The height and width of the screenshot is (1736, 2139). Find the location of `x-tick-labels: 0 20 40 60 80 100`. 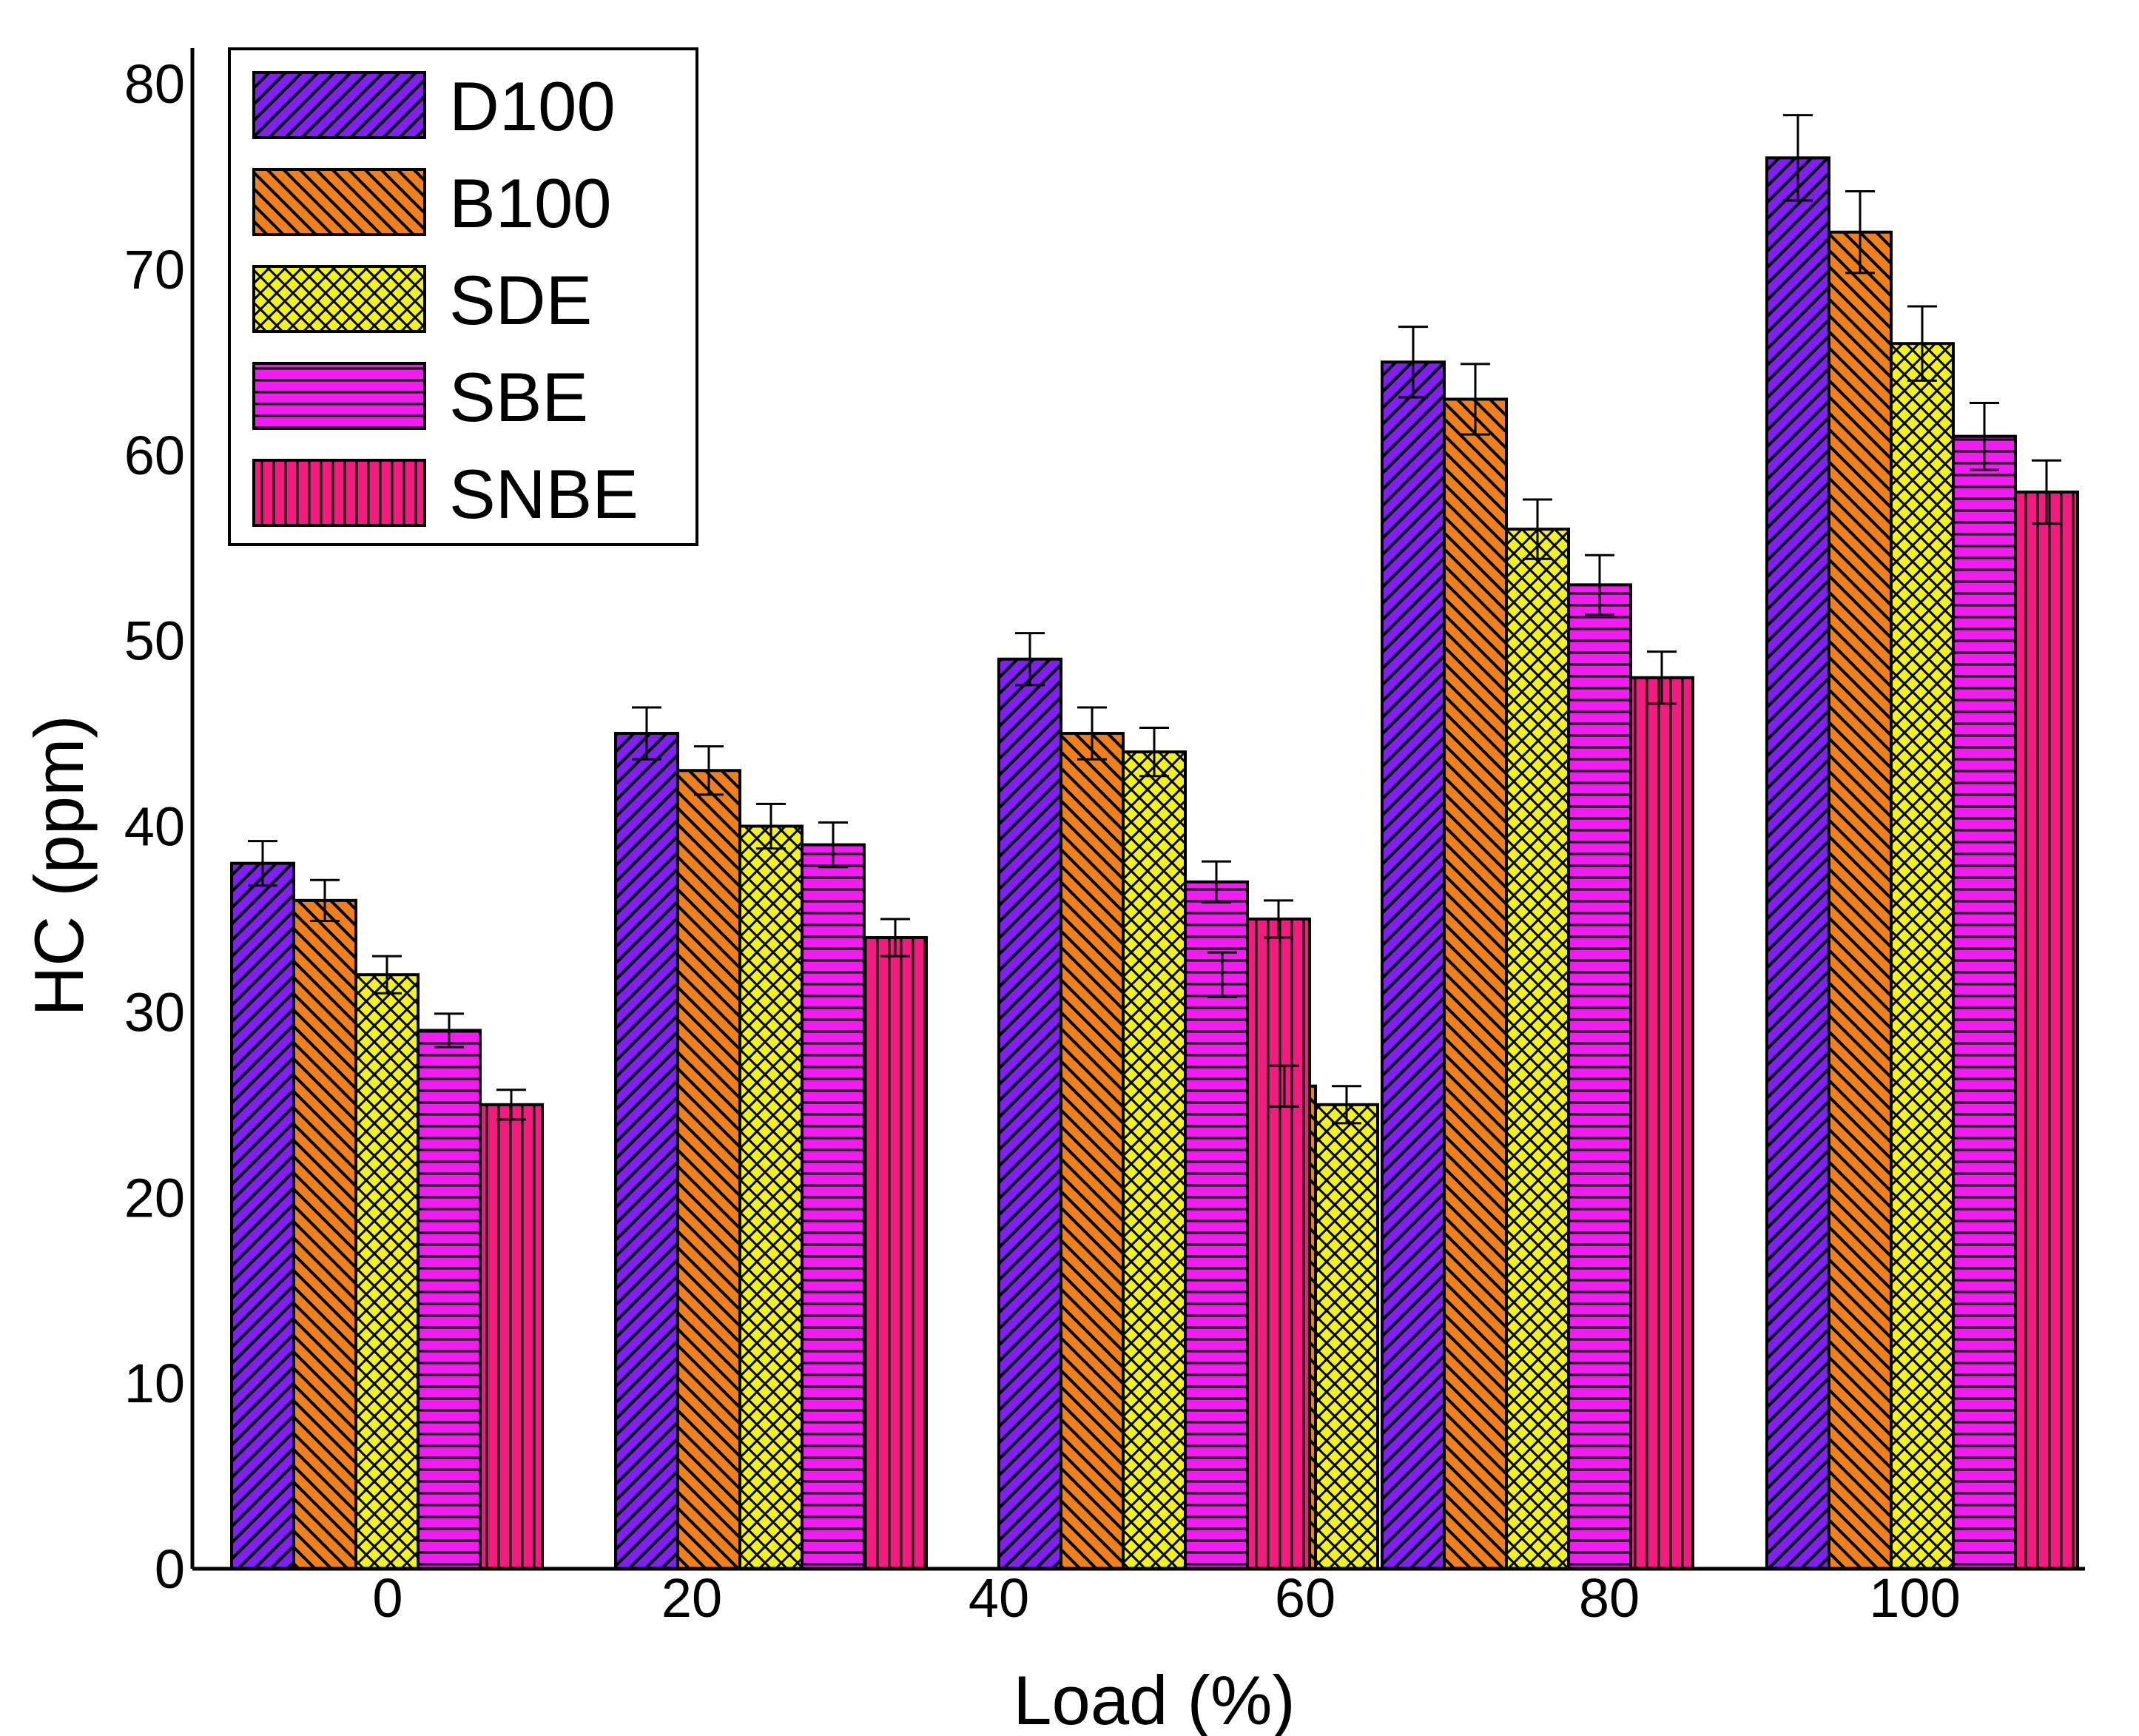

x-tick-labels: 0 20 40 60 80 100 is located at coordinates (1166, 1598).